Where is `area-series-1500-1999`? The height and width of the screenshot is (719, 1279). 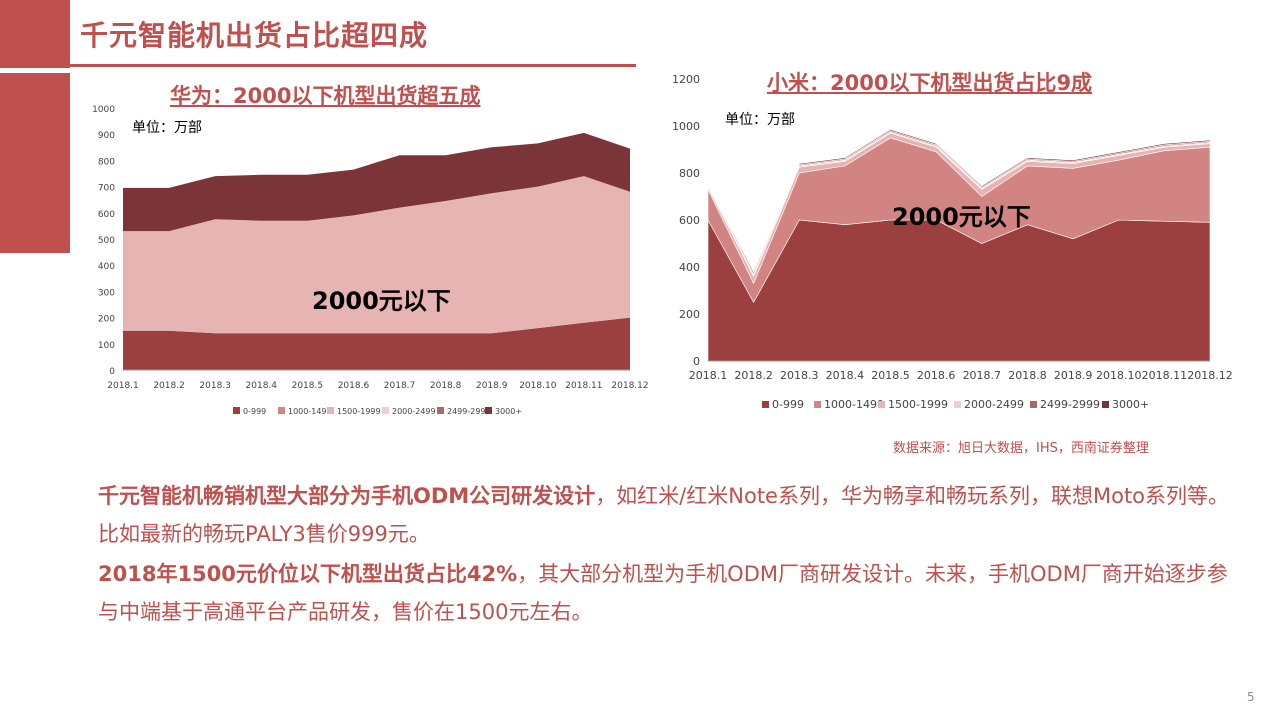 area-series-1500-1999 is located at coordinates (376, 255).